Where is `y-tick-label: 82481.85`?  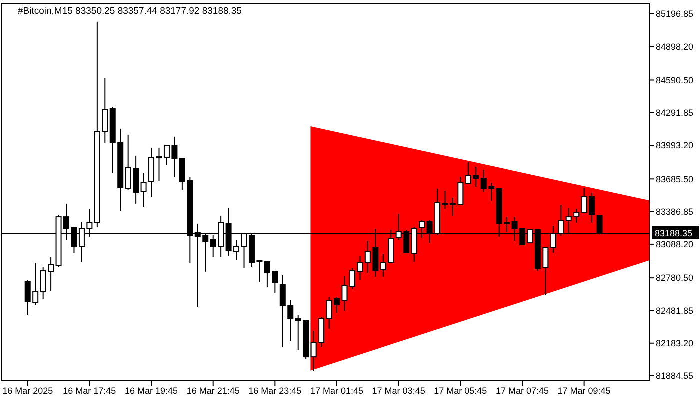
y-tick-label: 82481.85 is located at coordinates (675, 311).